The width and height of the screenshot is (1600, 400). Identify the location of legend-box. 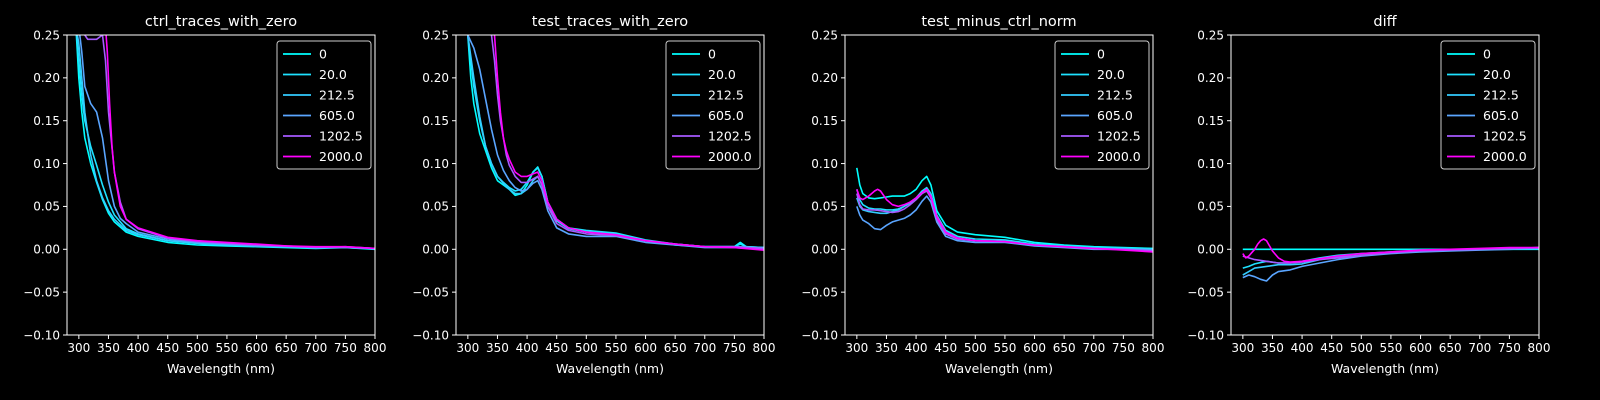
(1488, 105).